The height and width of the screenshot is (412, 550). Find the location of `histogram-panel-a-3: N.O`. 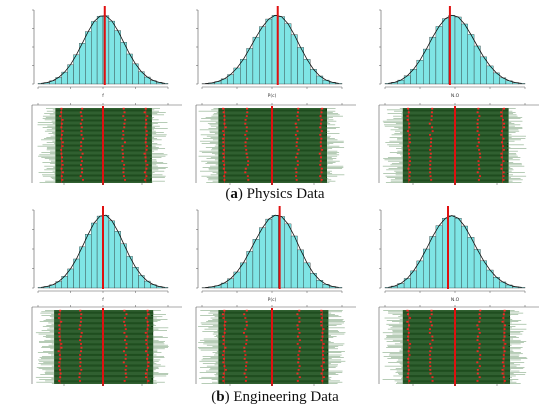

histogram-panel-a-3: N.O is located at coordinates (452, 52).